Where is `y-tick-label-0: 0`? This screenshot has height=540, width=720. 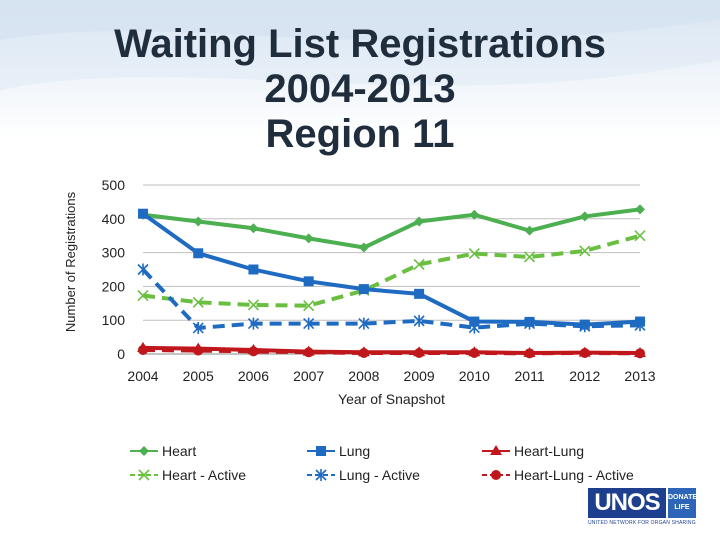
y-tick-label-0: 0 is located at coordinates (121, 354).